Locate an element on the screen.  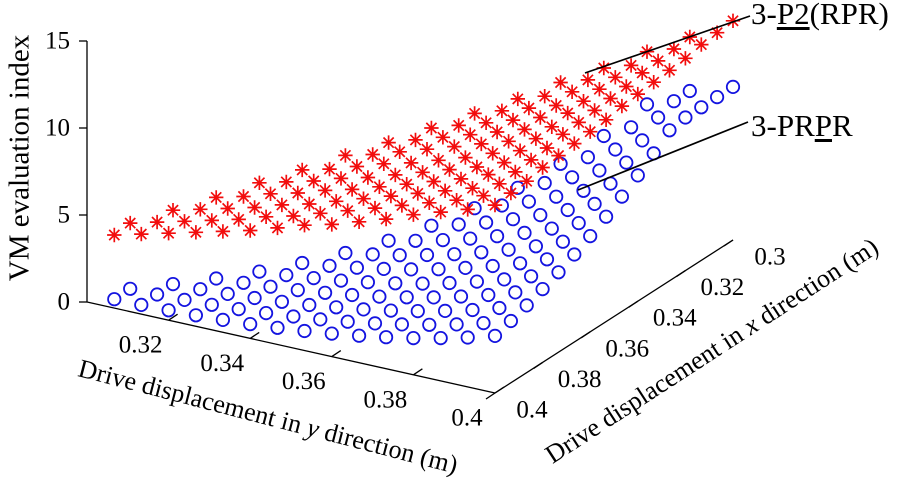
x-tick-label: 0.3 is located at coordinates (769, 257).